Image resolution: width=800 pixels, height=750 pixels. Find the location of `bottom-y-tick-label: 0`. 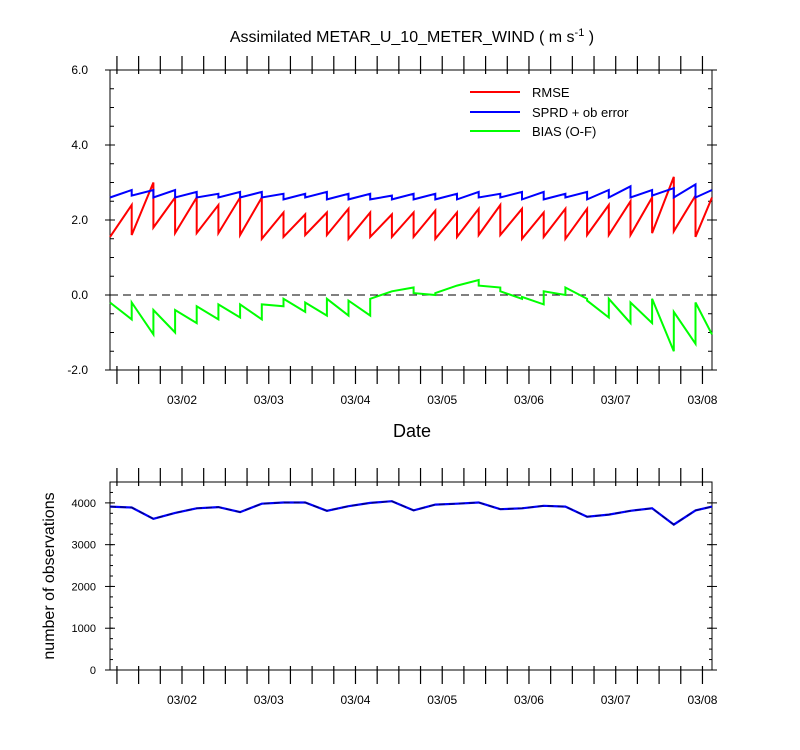

bottom-y-tick-label: 0 is located at coordinates (93, 671).